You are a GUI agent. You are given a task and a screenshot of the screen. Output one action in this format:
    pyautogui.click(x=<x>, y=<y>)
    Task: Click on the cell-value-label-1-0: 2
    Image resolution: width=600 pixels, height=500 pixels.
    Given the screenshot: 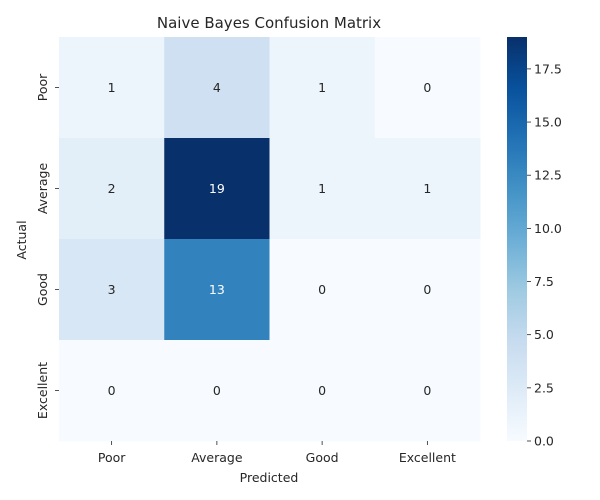 What is the action you would take?
    pyautogui.click(x=112, y=188)
    